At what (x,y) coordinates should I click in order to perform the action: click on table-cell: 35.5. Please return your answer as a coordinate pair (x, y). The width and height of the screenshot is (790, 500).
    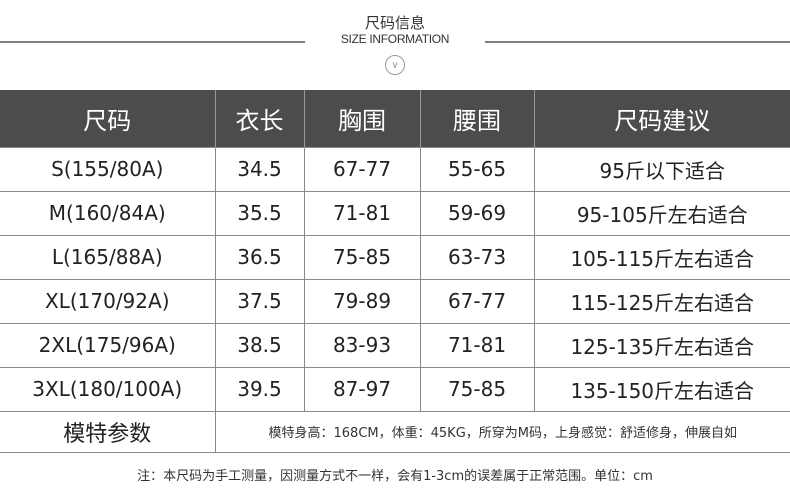
    Looking at the image, I should click on (259, 212).